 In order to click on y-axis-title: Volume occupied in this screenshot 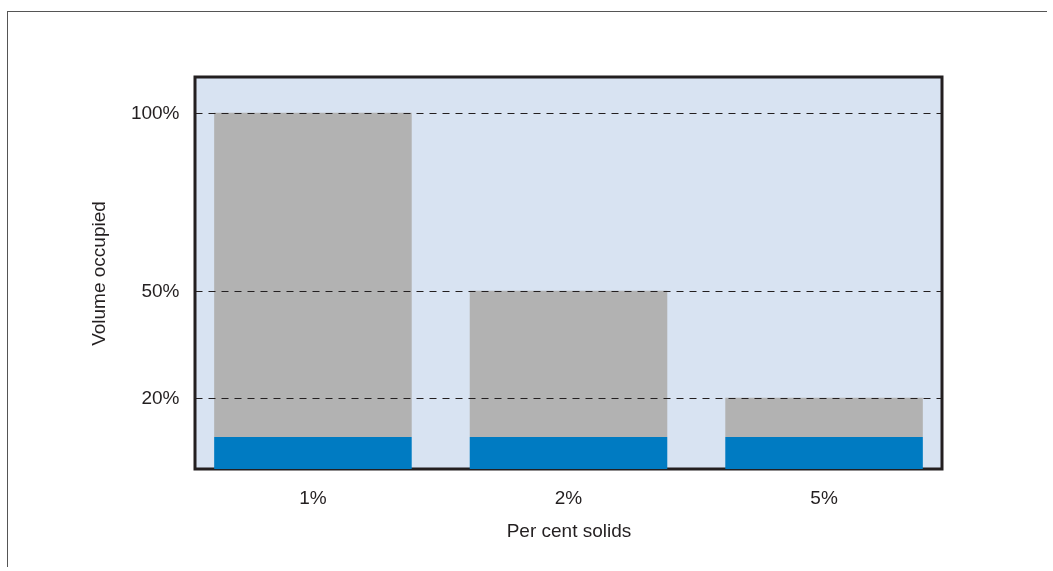, I will do `click(98, 273)`.